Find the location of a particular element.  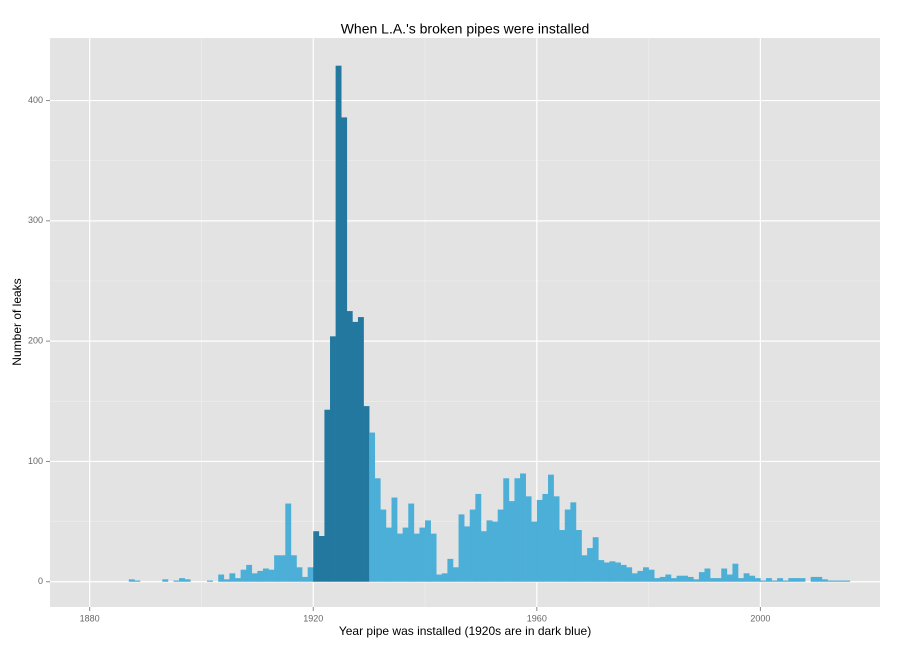

x-tick-label: 1880 is located at coordinates (90, 618).